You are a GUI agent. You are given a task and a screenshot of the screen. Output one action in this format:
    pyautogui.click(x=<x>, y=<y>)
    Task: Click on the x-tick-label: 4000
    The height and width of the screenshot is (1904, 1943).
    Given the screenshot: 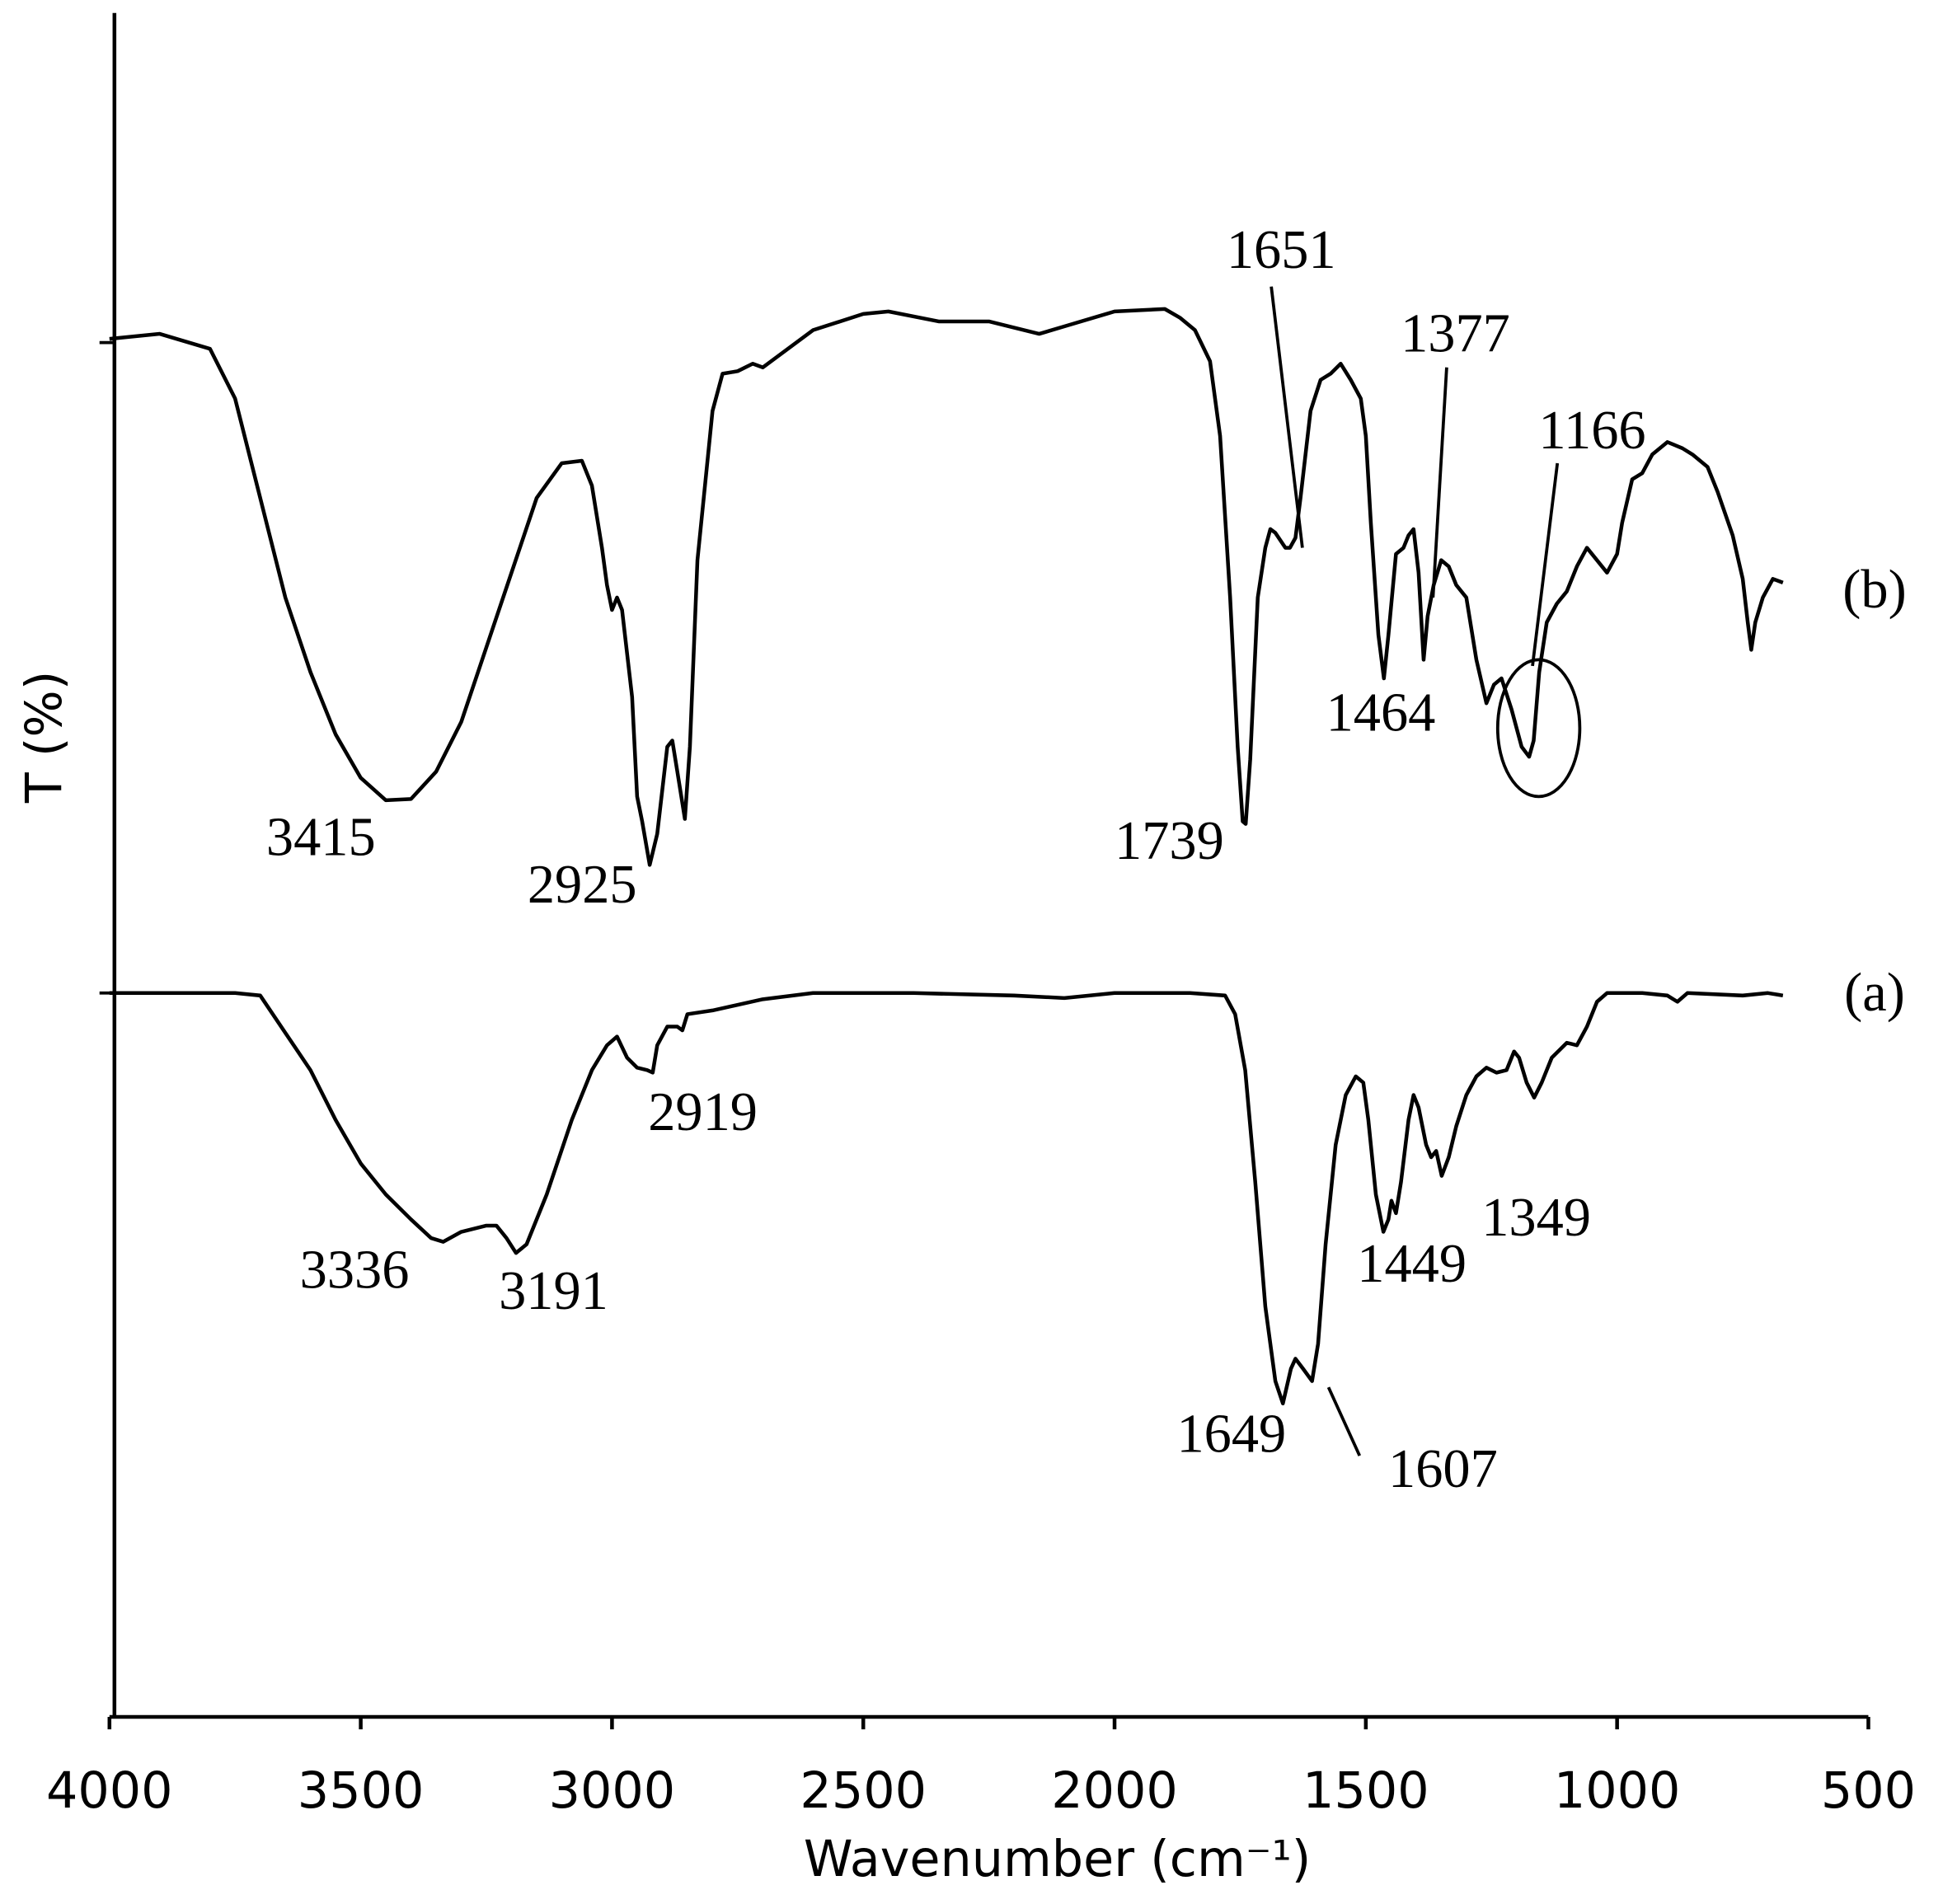 What is the action you would take?
    pyautogui.click(x=109, y=1791)
    